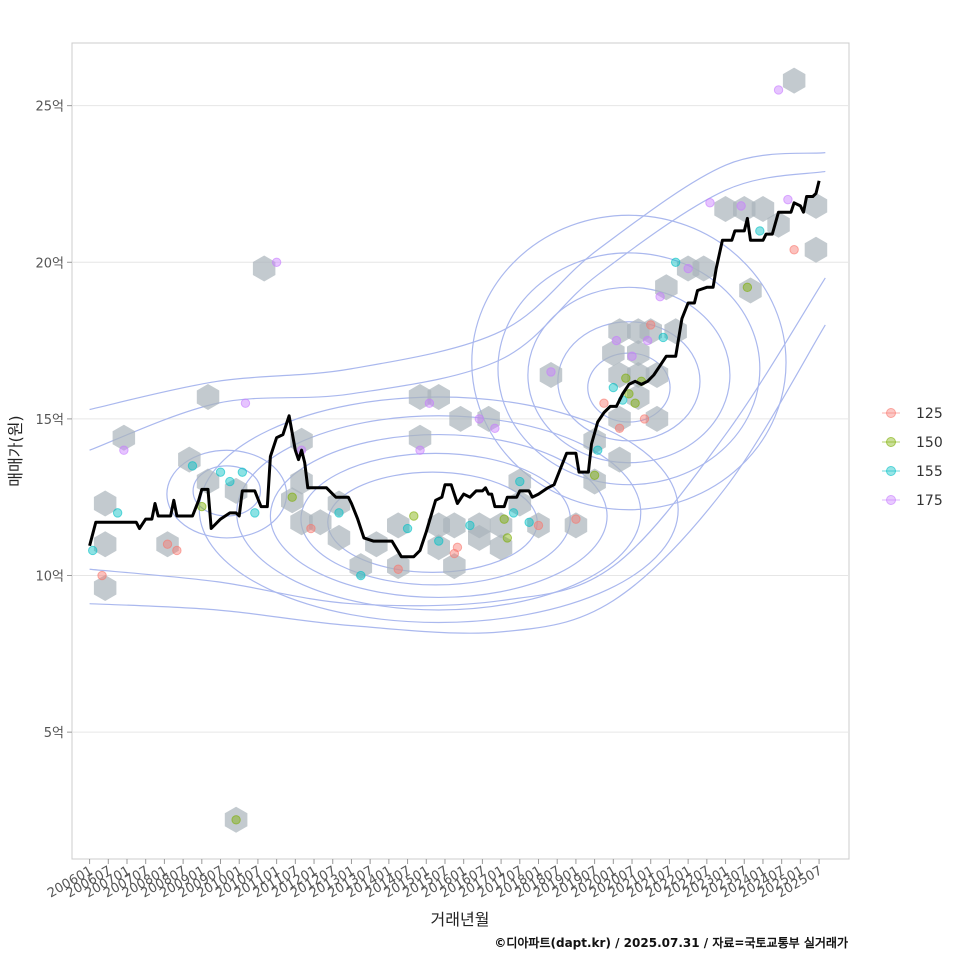 The width and height of the screenshot is (960, 960). What do you see at coordinates (49, 577) in the screenshot?
I see `y-tick-label: 10억` at bounding box center [49, 577].